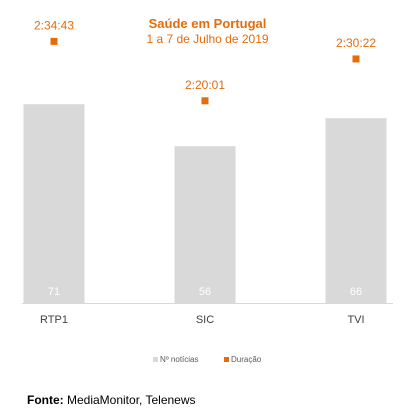 The height and width of the screenshot is (420, 415). What do you see at coordinates (356, 59) in the screenshot?
I see `duration-marker-tvi` at bounding box center [356, 59].